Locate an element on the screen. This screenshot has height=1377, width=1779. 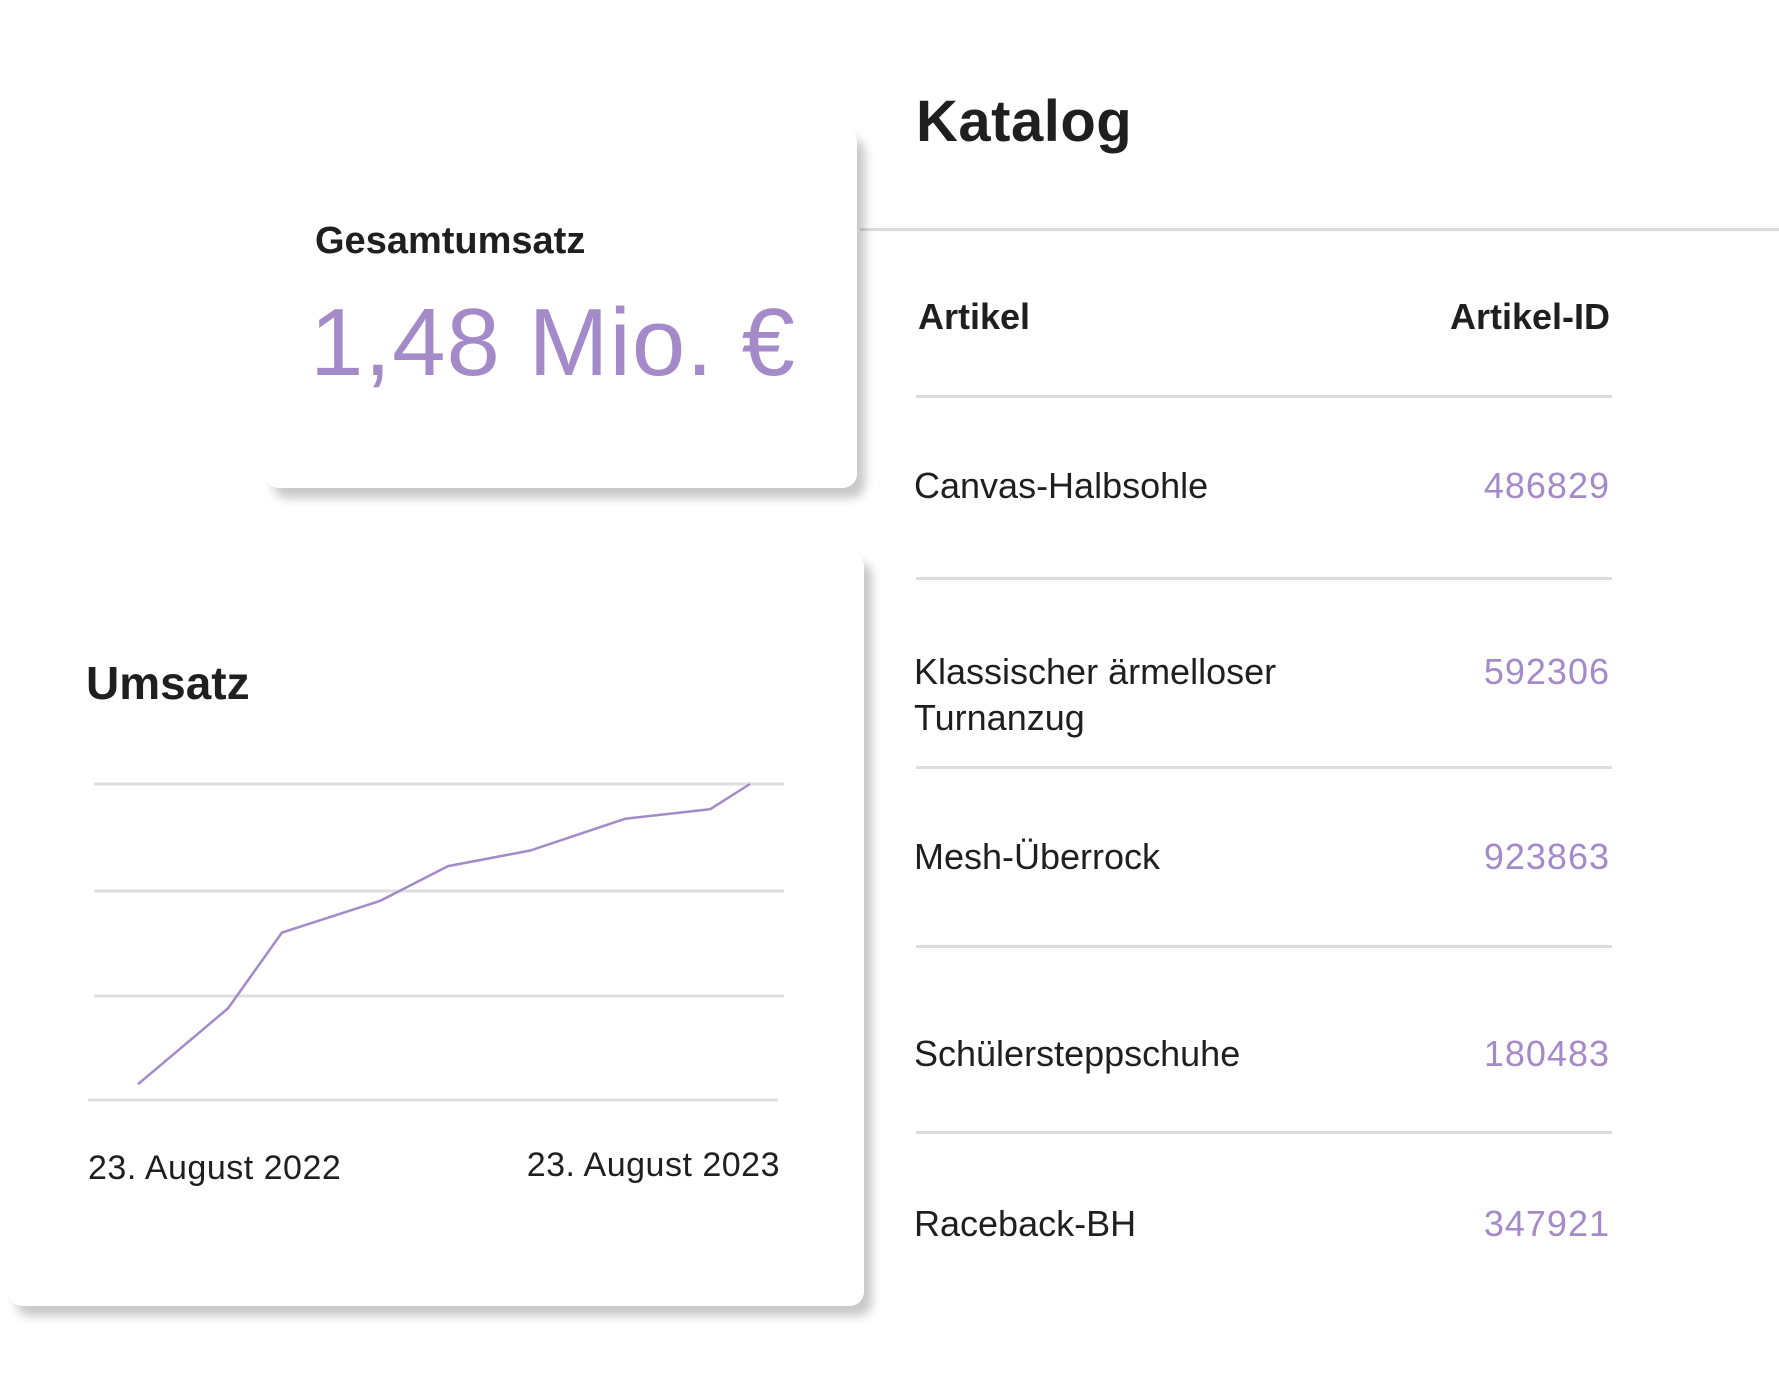
column-header-artikel-id: Artikel-ID is located at coordinates (1529, 316).